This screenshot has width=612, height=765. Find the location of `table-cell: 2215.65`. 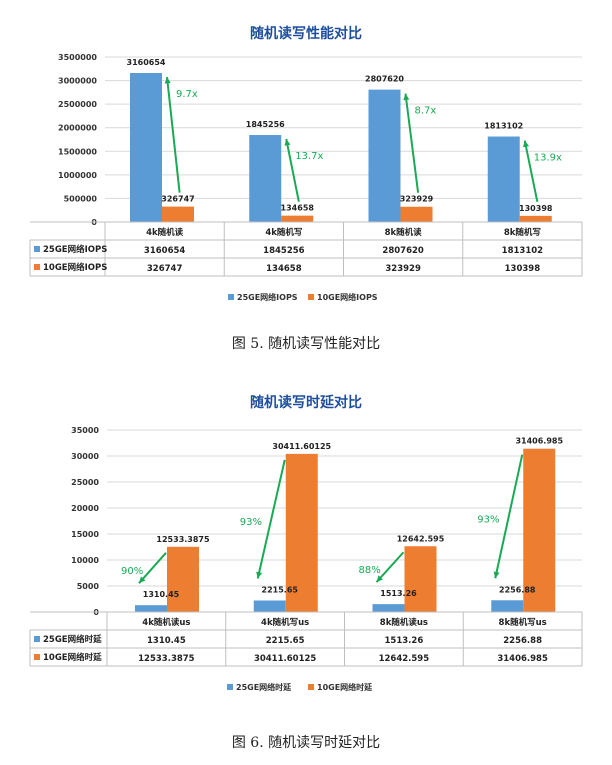

table-cell: 2215.65 is located at coordinates (285, 641).